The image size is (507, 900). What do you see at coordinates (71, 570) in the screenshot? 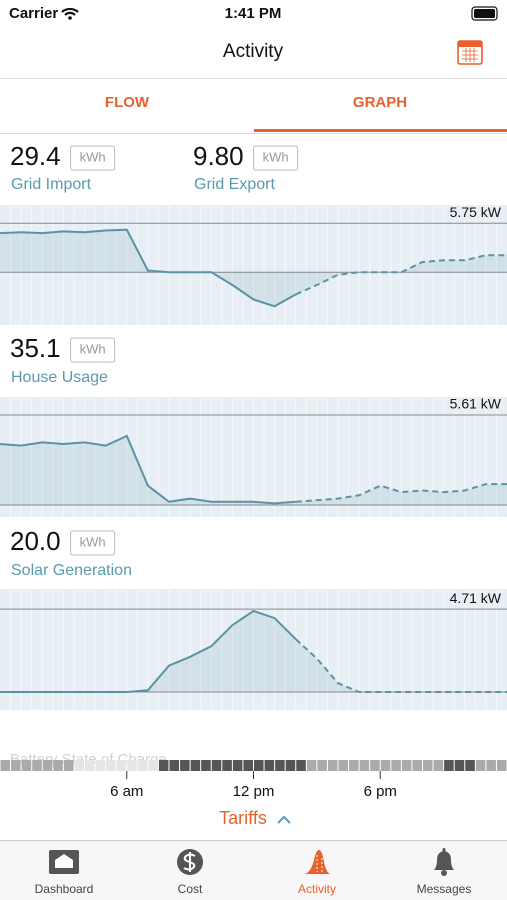
I see `metric-label: Solar Generation` at bounding box center [71, 570].